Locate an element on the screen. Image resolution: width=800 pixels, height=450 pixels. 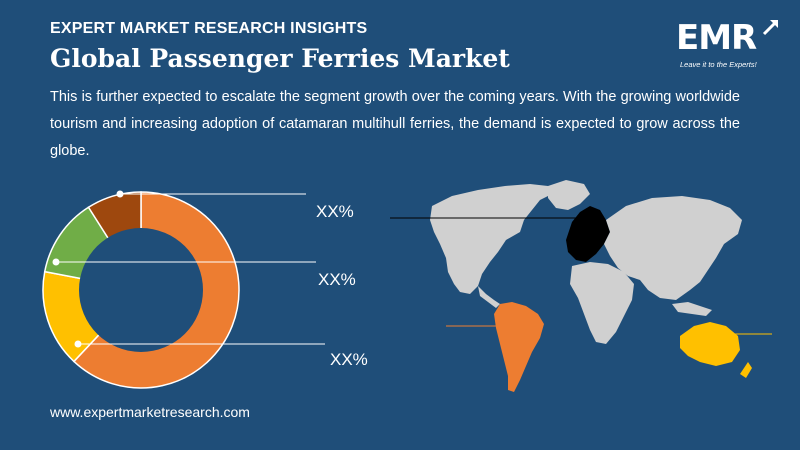
emr-logo: EMR Leave it to the Experts! is located at coordinates (730, 46).